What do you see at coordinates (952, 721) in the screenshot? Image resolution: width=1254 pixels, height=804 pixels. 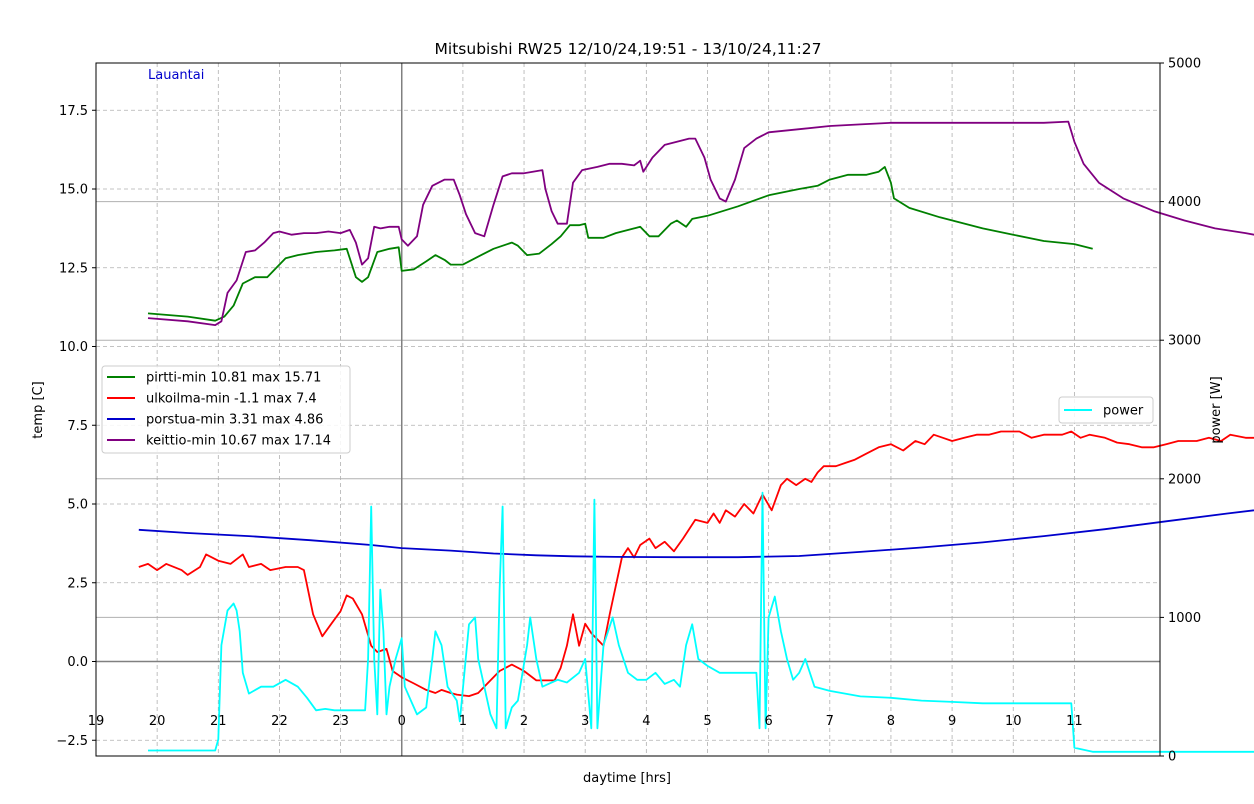 I see `x-tick-label: 9` at bounding box center [952, 721].